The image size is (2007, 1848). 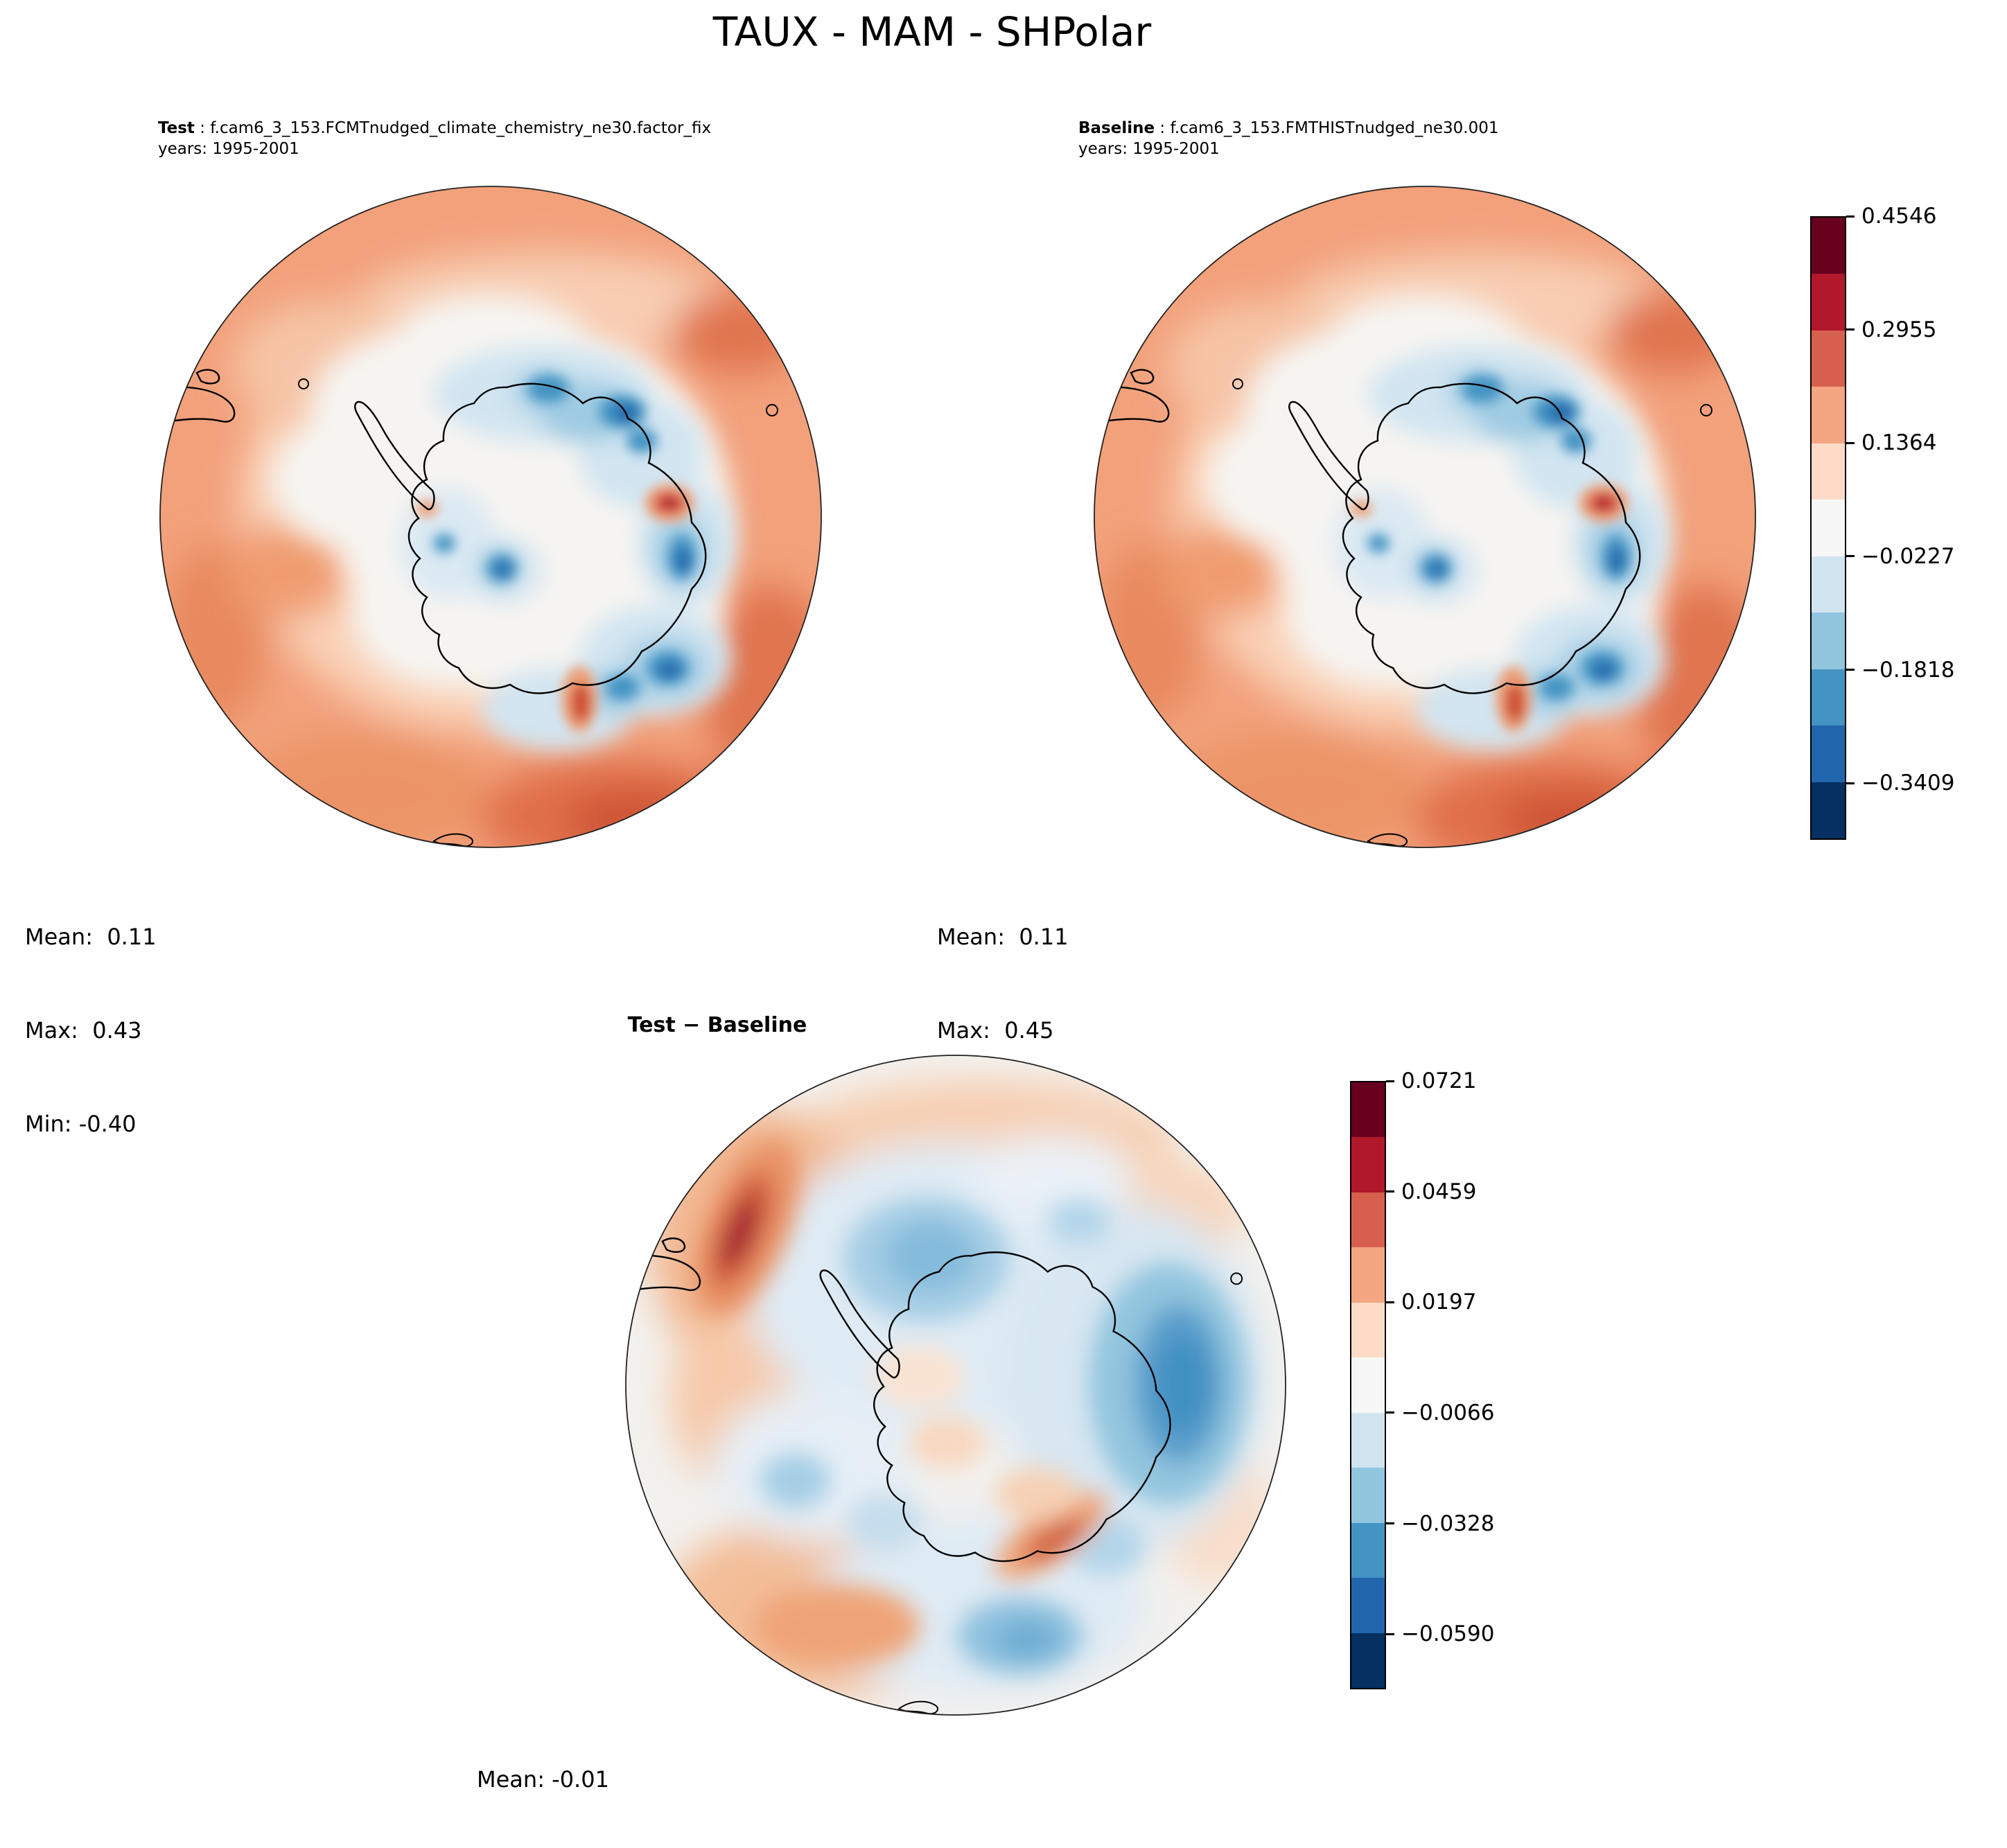 I want to click on colorbar-tick: 0.4546, so click(x=1891, y=216).